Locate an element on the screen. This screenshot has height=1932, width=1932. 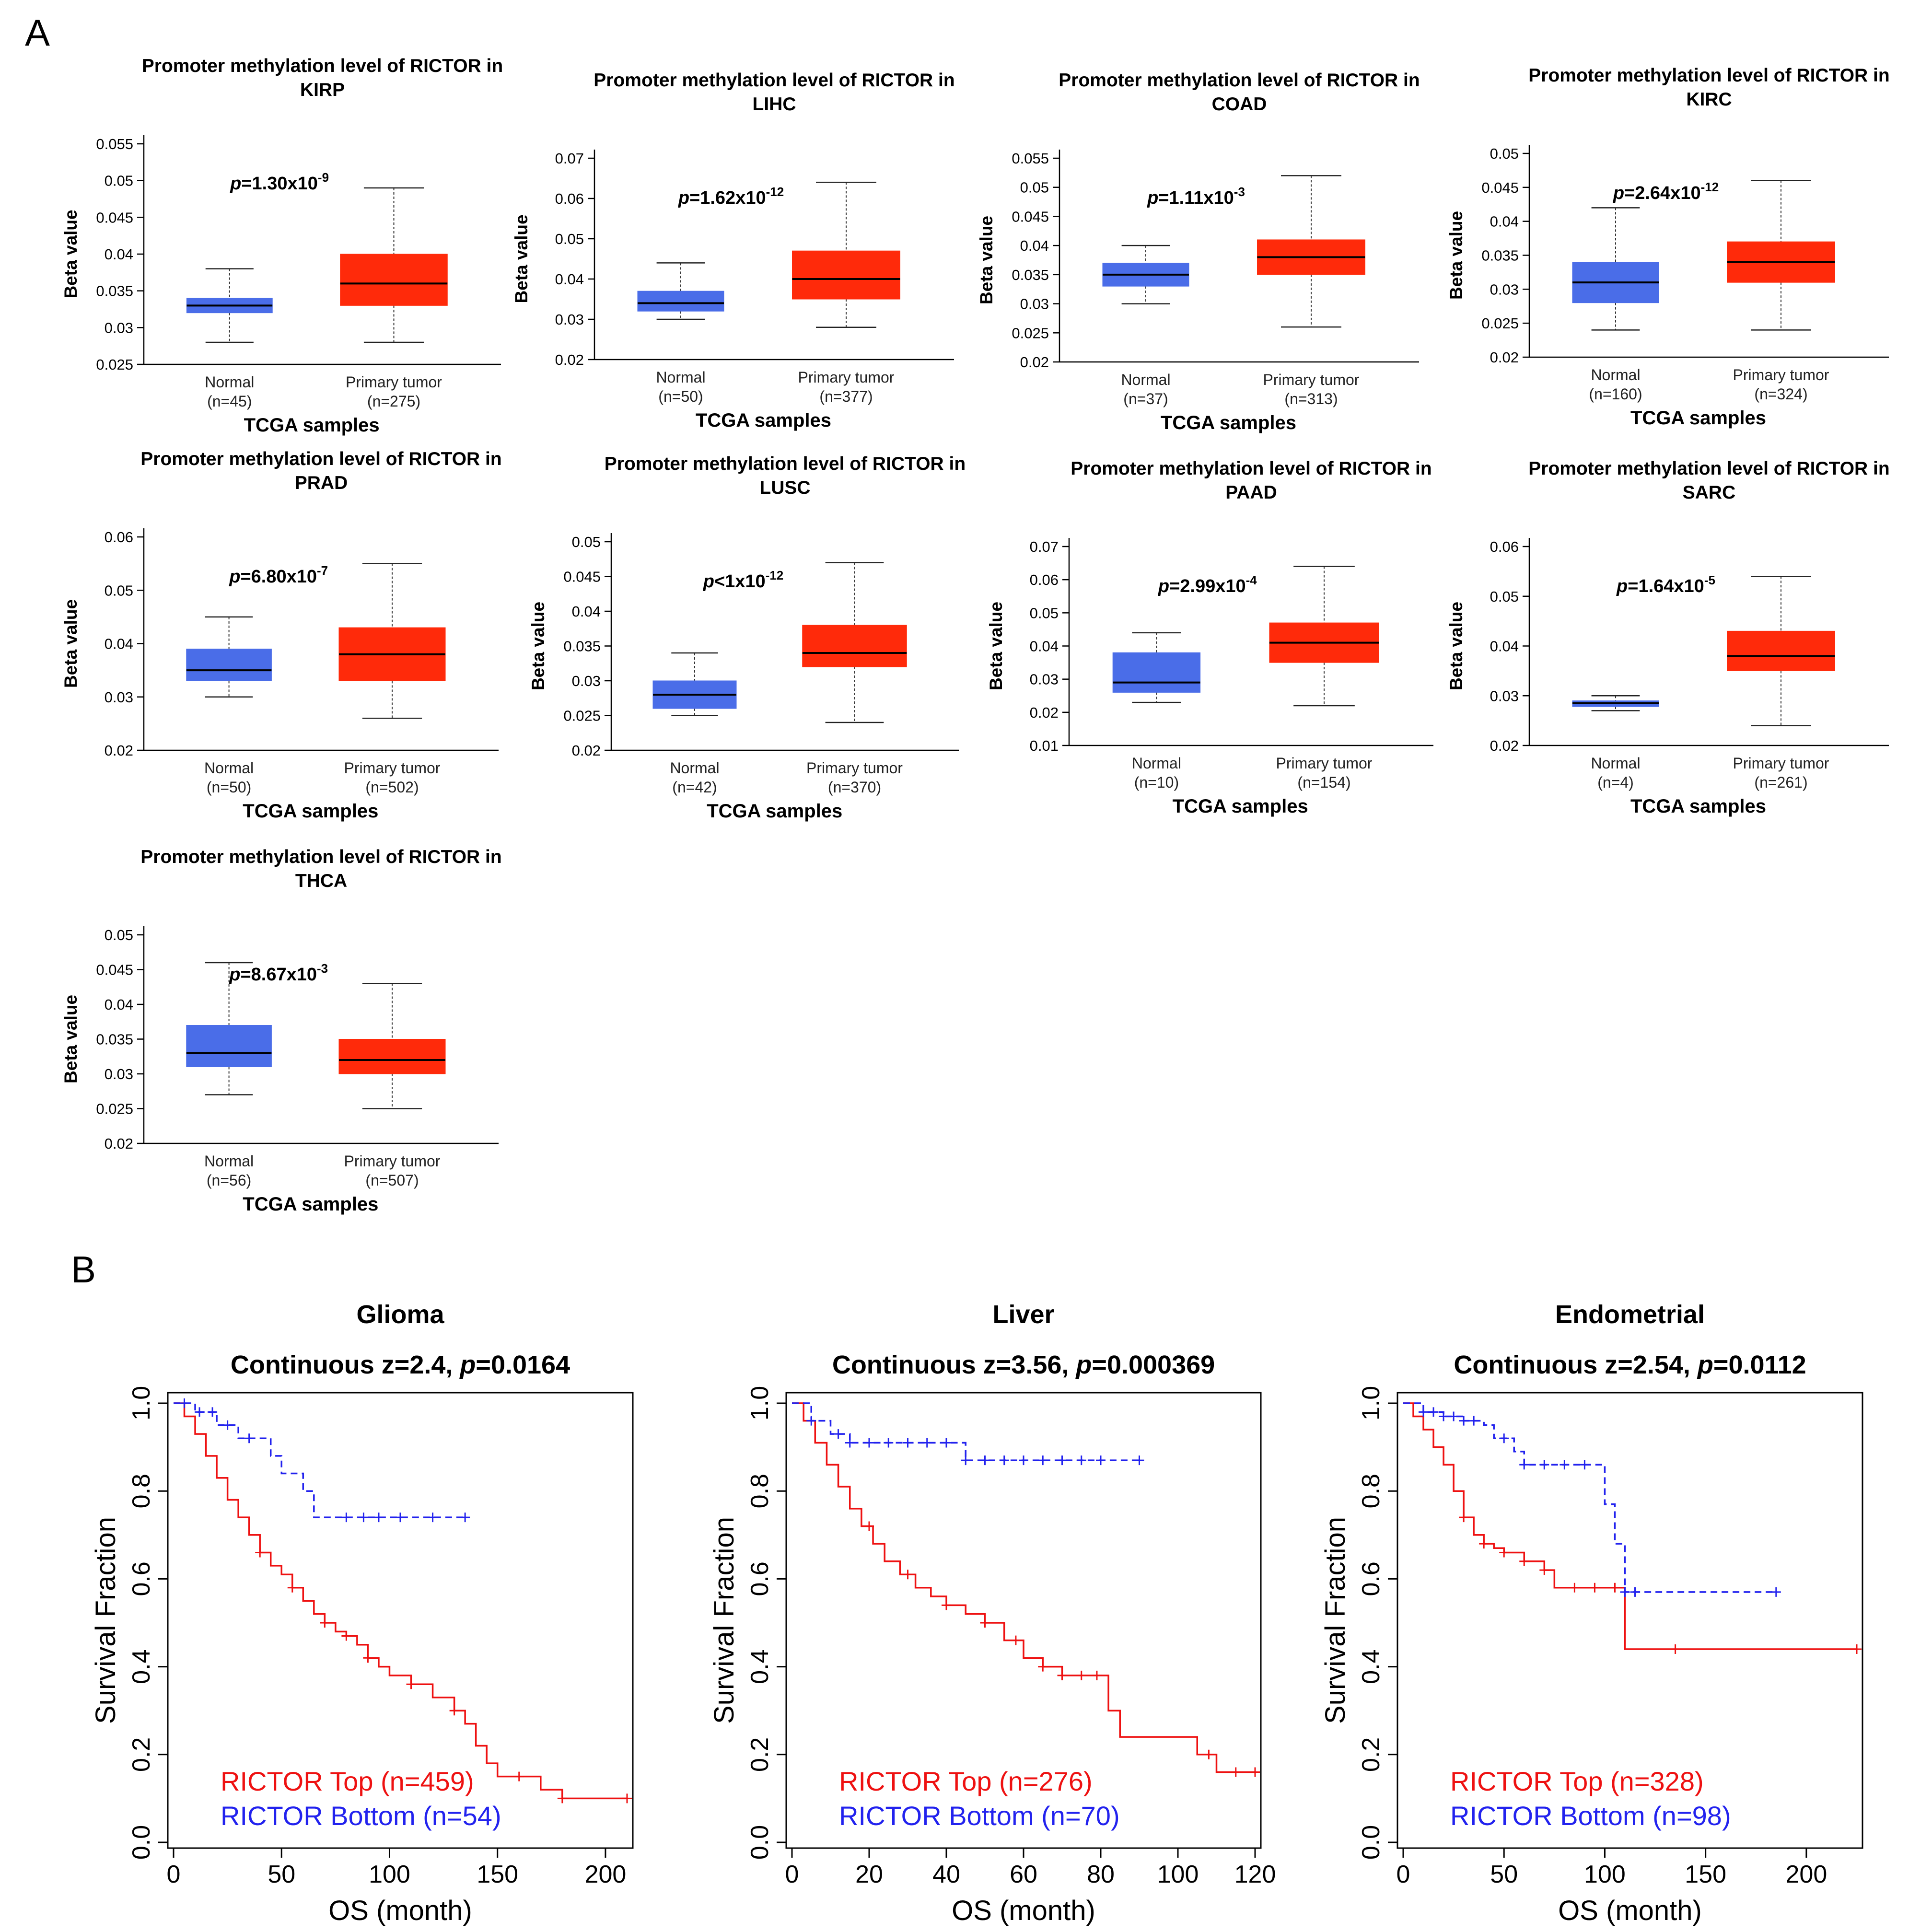
y-axis-label: Survival Fraction is located at coordinates (724, 1620).